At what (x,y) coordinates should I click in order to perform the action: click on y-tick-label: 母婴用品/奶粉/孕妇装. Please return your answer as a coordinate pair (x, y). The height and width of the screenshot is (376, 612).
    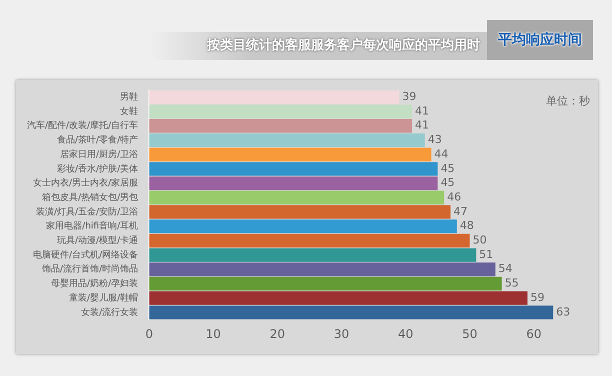
    Looking at the image, I should click on (94, 284).